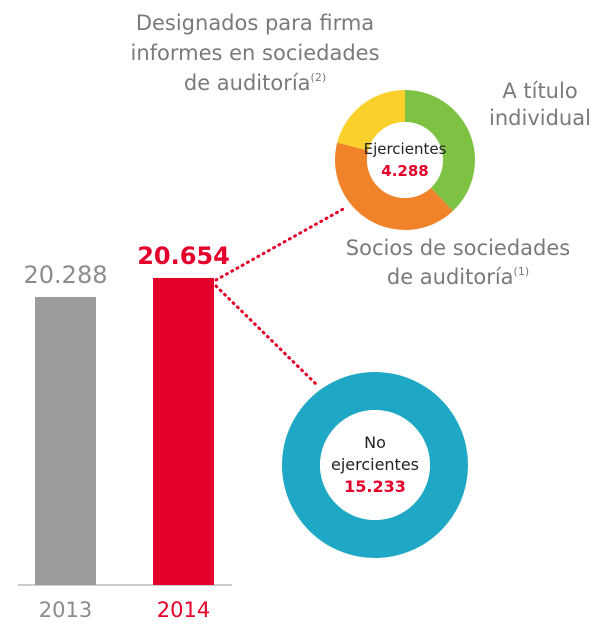 Image resolution: width=595 pixels, height=625 pixels. Describe the element at coordinates (375, 486) in the screenshot. I see `center-value: 15.233` at that location.